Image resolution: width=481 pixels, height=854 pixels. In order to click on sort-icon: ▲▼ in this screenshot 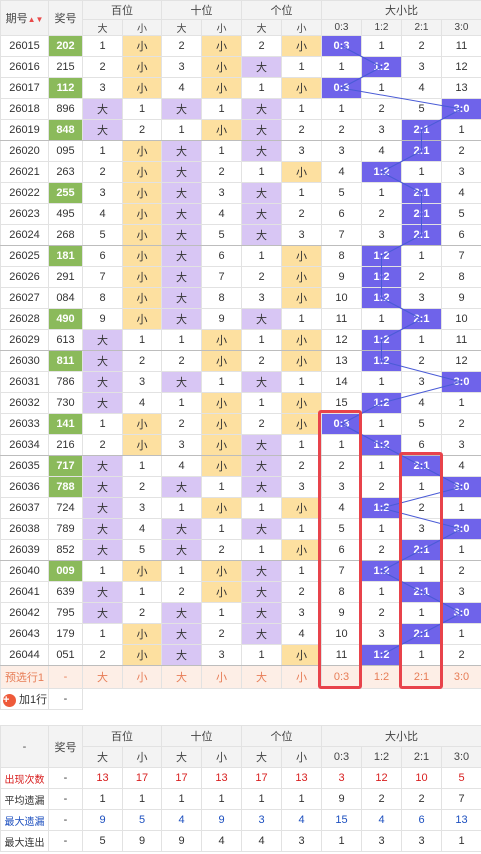, I will do `click(35, 19)`.